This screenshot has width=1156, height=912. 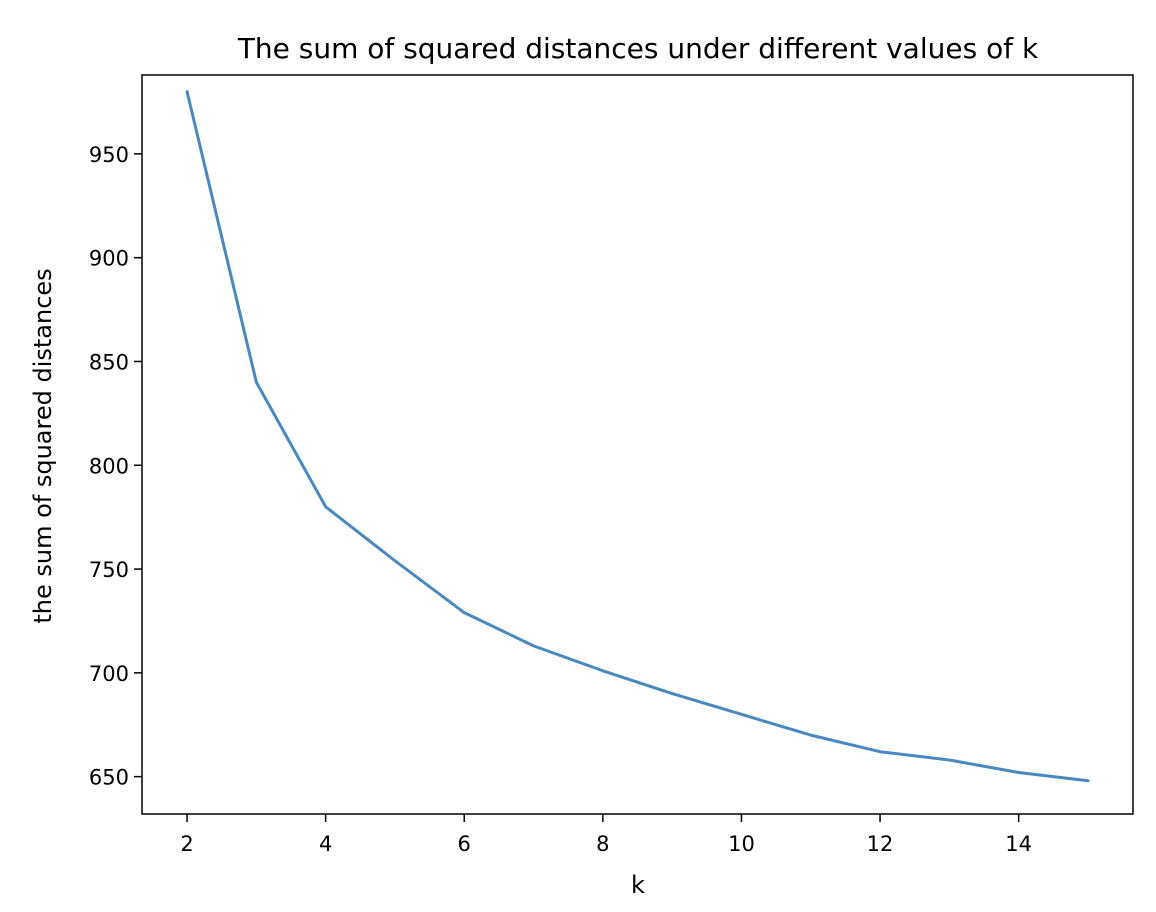 I want to click on y-tick-label: 700, so click(x=109, y=674).